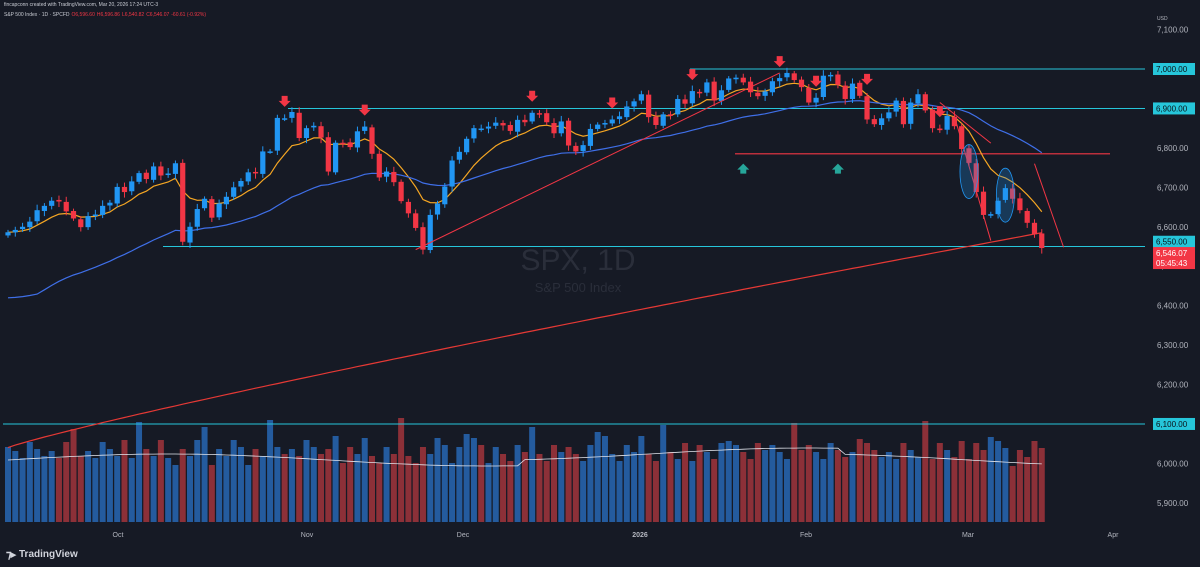 This screenshot has width=1200, height=567. What do you see at coordinates (612, 103) in the screenshot?
I see `sell-arrow-icon` at bounding box center [612, 103].